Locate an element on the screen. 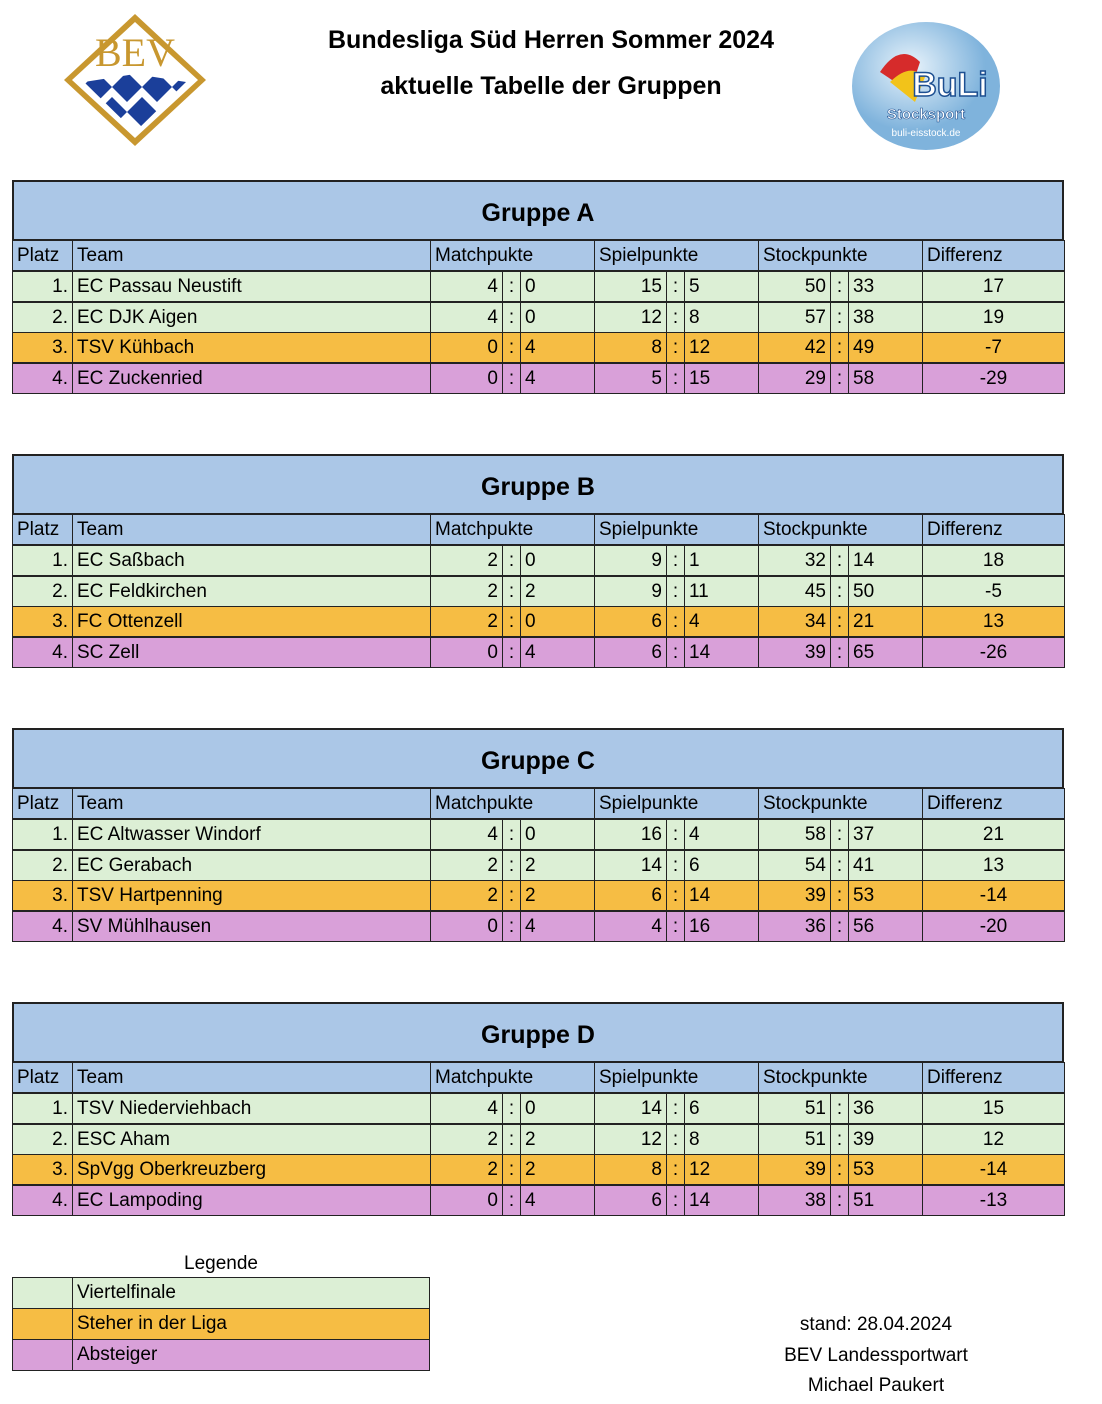 The image size is (1102, 1404). group-title: Gruppe A is located at coordinates (538, 210).